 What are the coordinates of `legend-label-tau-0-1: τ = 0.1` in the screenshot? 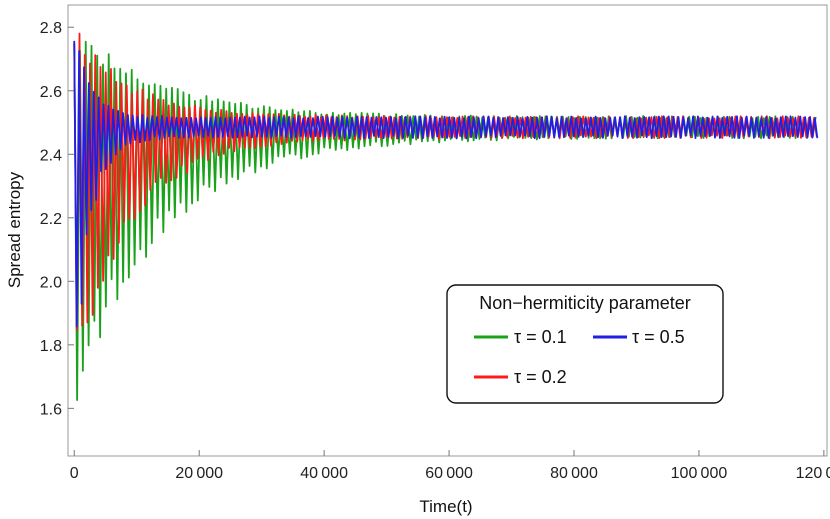 It's located at (540, 337).